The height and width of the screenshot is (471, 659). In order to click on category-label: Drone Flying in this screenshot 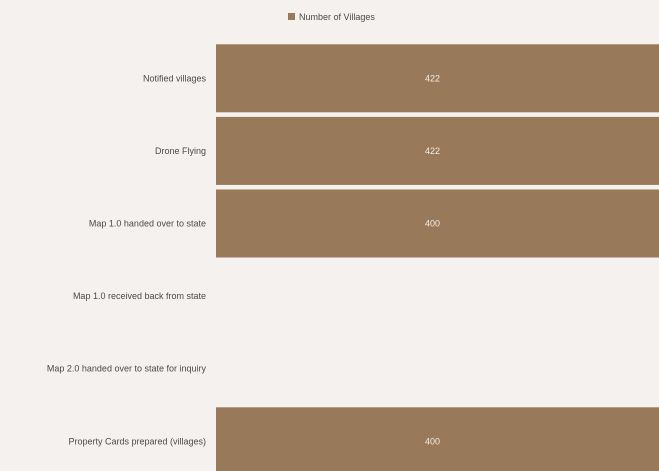, I will do `click(180, 151)`.